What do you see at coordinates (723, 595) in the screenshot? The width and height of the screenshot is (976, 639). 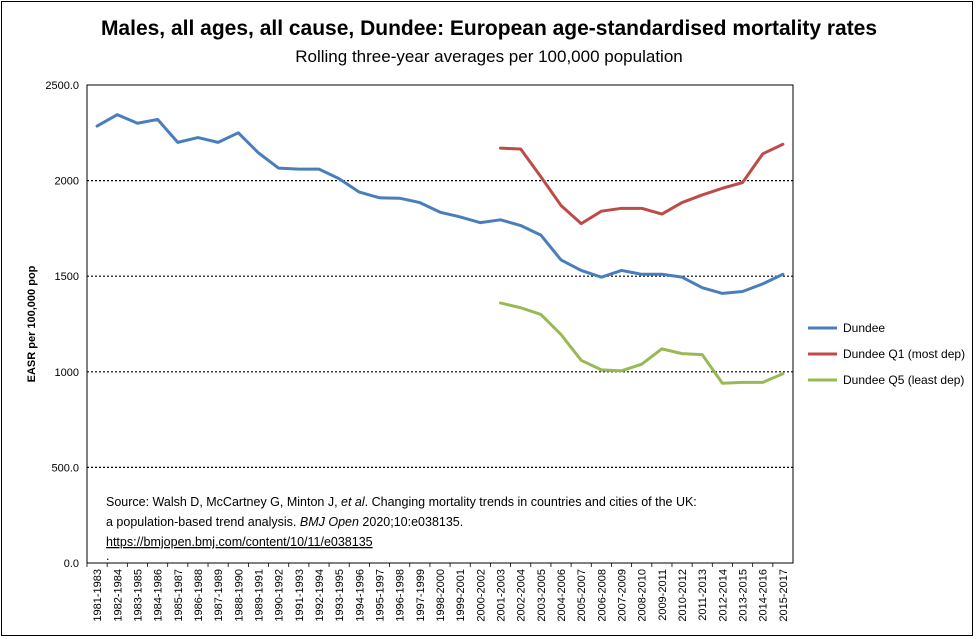 I see `x-tick-label: 2012-2014` at bounding box center [723, 595].